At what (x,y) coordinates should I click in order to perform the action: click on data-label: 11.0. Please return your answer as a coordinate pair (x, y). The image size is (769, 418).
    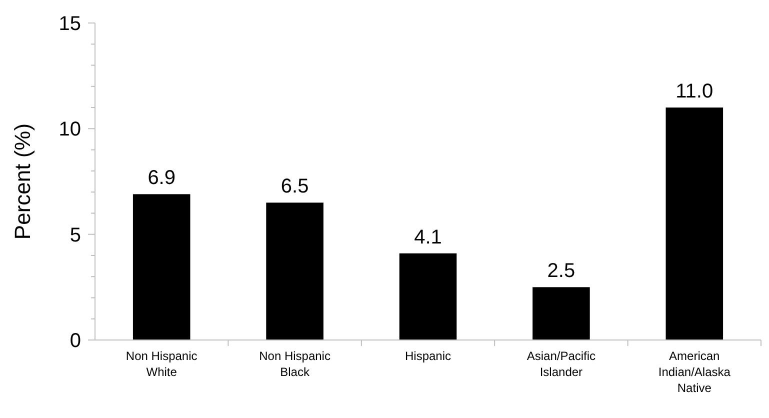
    Looking at the image, I should click on (695, 91).